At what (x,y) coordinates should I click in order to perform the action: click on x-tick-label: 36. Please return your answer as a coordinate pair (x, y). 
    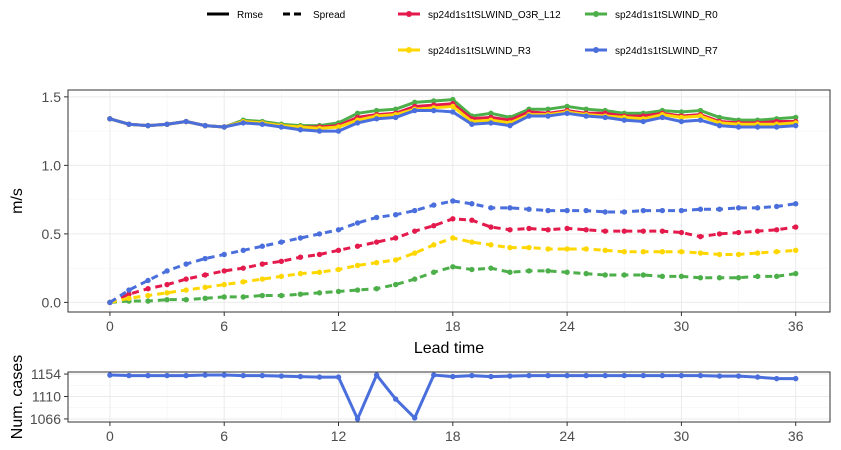
    Looking at the image, I should click on (796, 436).